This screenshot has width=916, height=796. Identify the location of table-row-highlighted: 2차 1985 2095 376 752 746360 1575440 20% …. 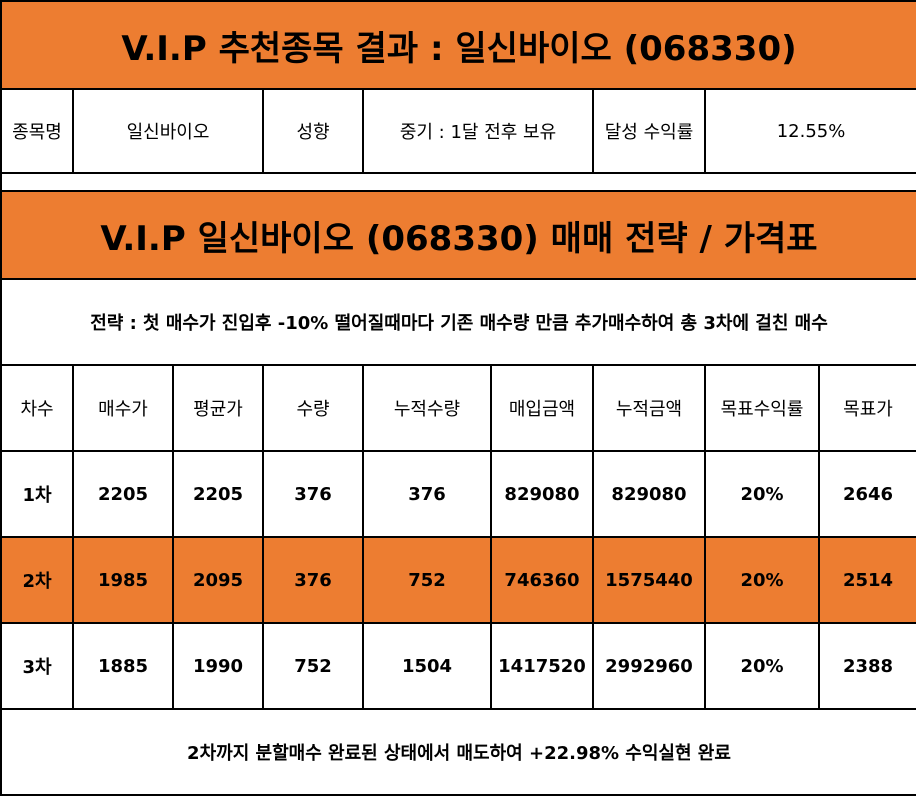
(458, 580).